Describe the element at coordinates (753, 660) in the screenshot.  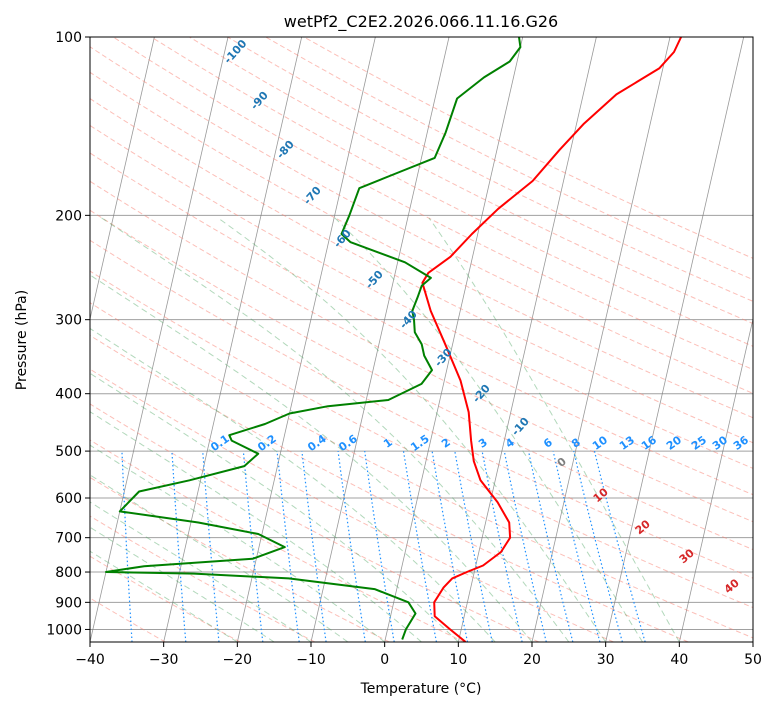
I see `x-tick-label: 50` at that location.